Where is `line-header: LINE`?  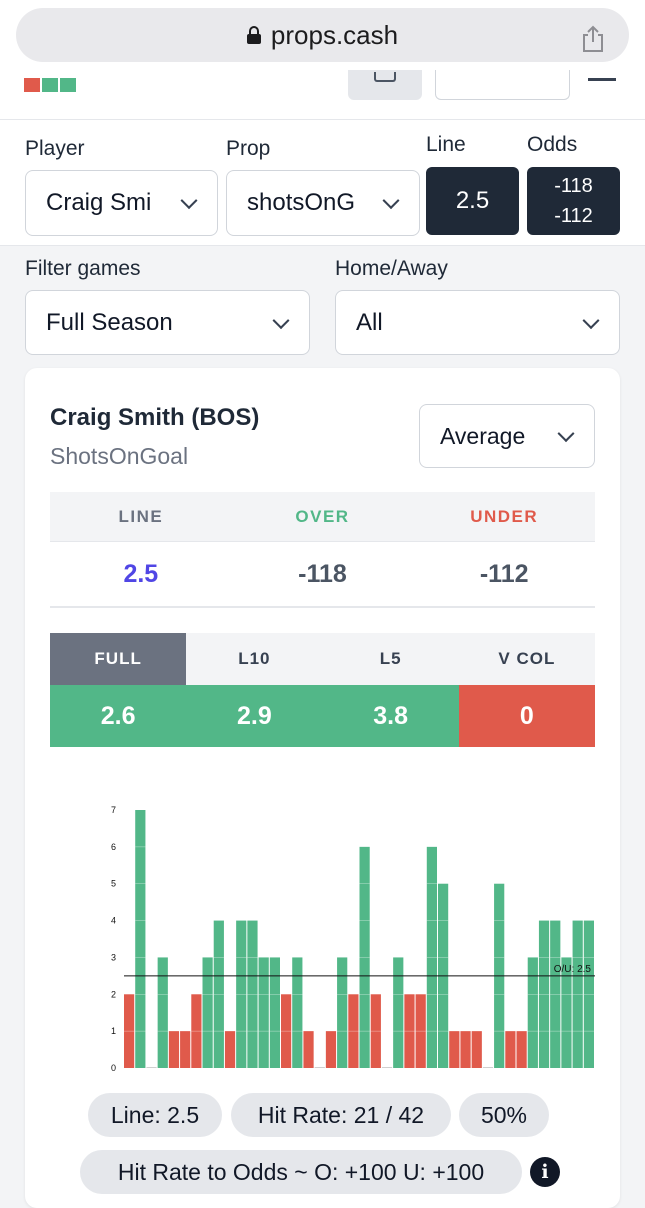 line-header: LINE is located at coordinates (141, 516).